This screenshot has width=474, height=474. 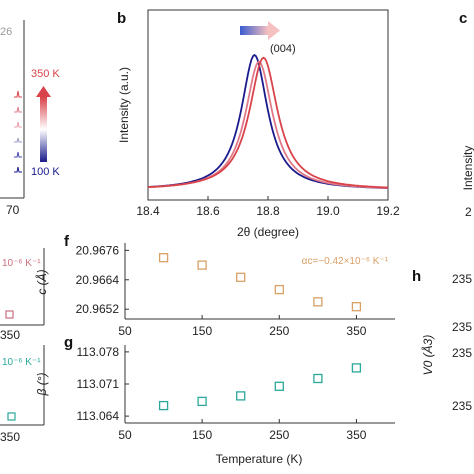 What do you see at coordinates (41, 281) in the screenshot?
I see `panel-f-ylabel: c (Å)` at bounding box center [41, 281].